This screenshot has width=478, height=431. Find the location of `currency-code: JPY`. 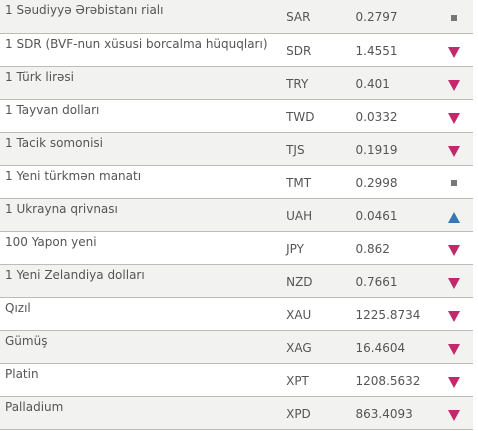

currency-code: JPY is located at coordinates (319, 248).